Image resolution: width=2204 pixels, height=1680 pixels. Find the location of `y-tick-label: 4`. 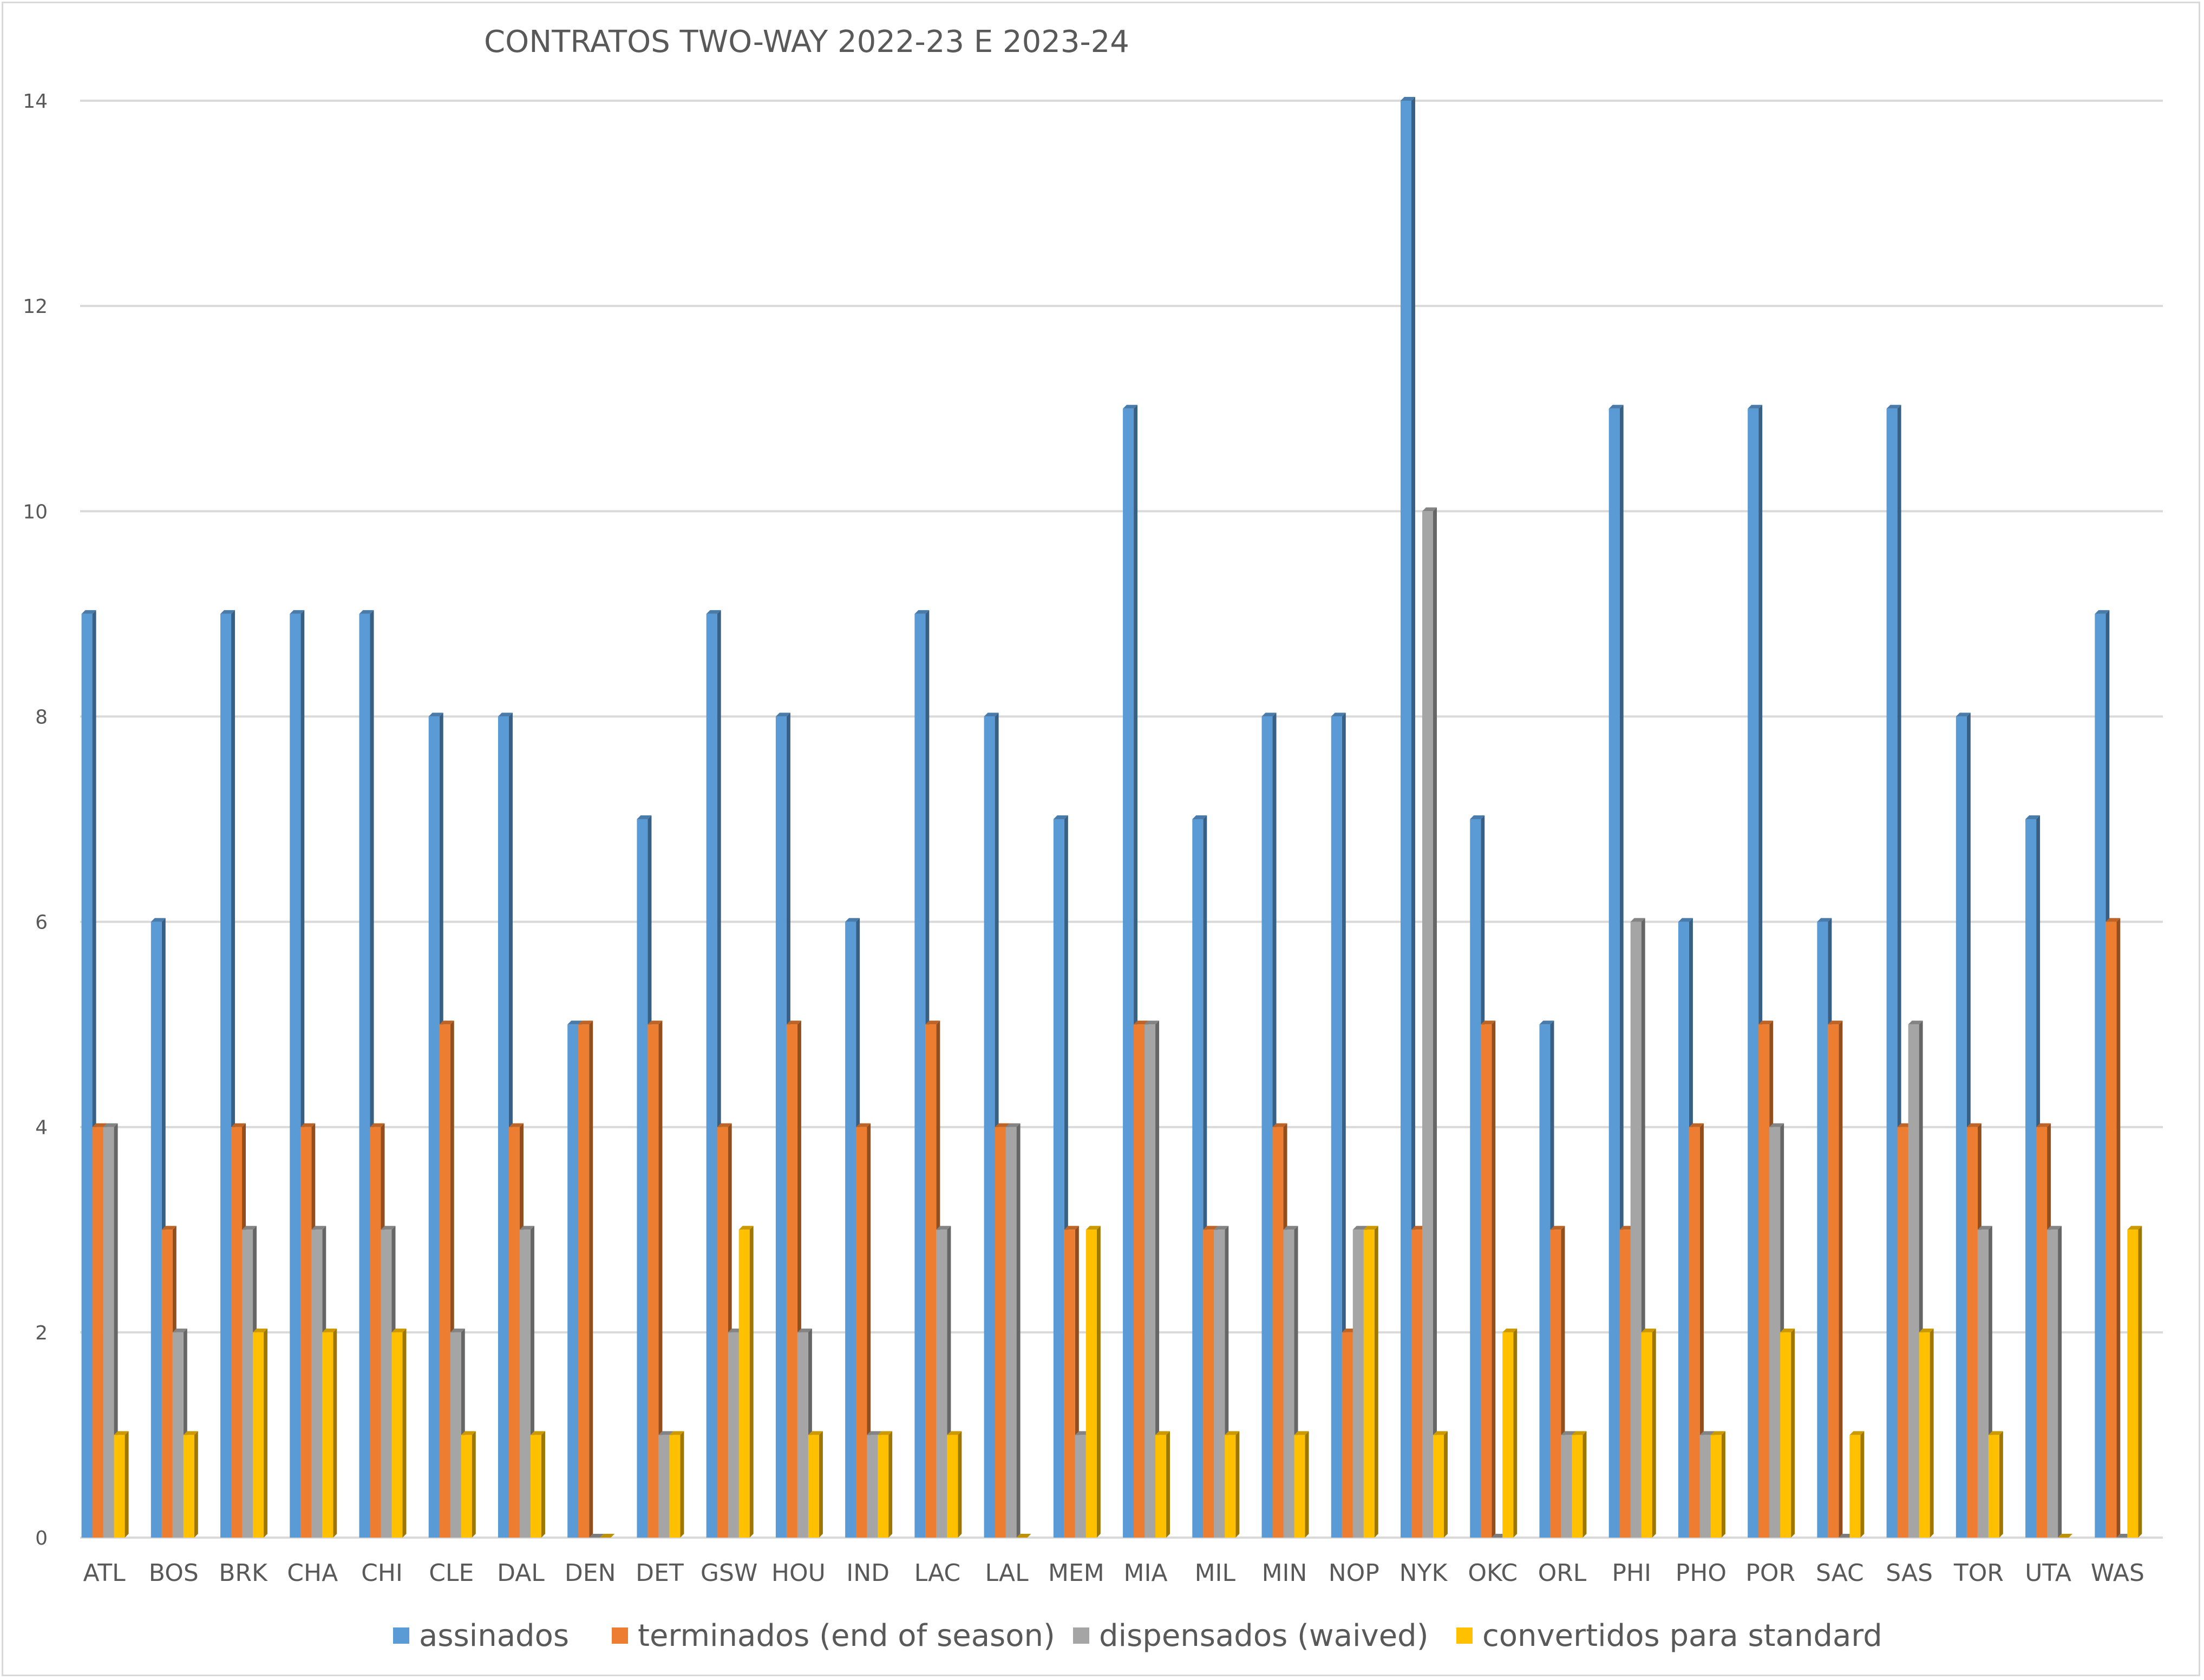

y-tick-label: 4 is located at coordinates (41, 1128).